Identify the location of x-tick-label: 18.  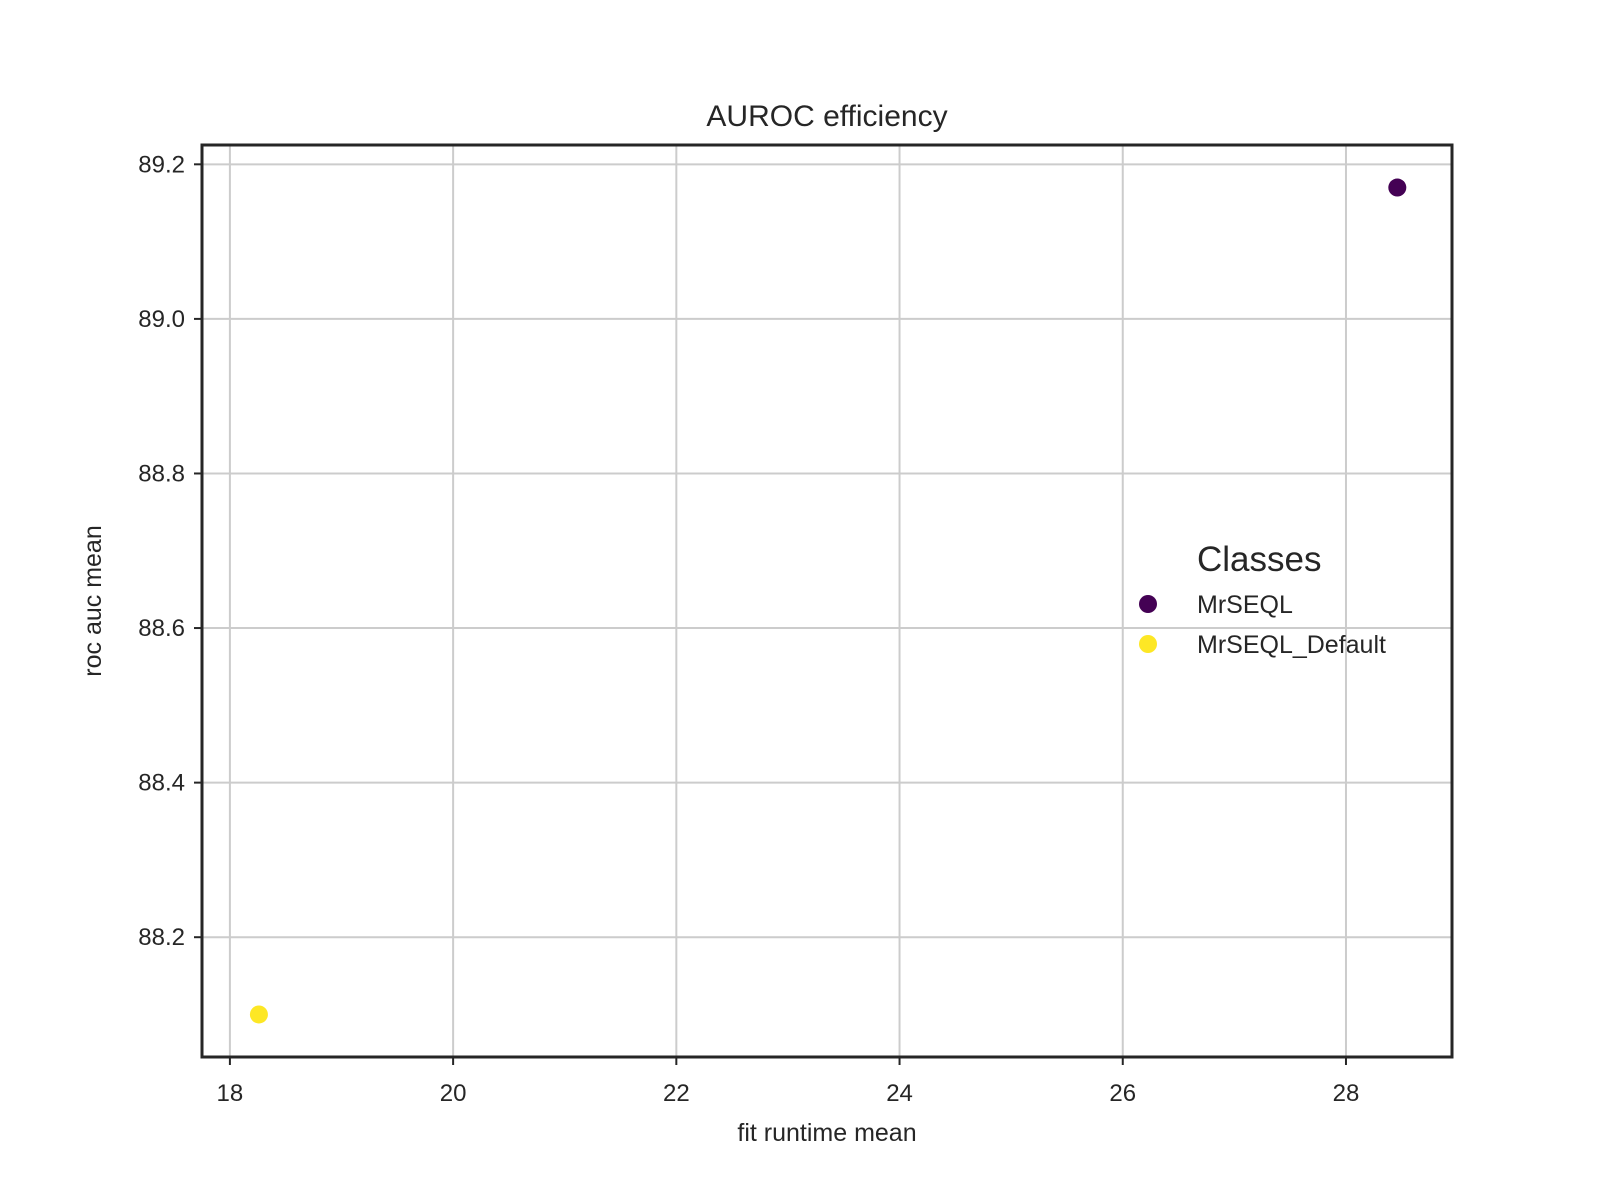
(230, 1093).